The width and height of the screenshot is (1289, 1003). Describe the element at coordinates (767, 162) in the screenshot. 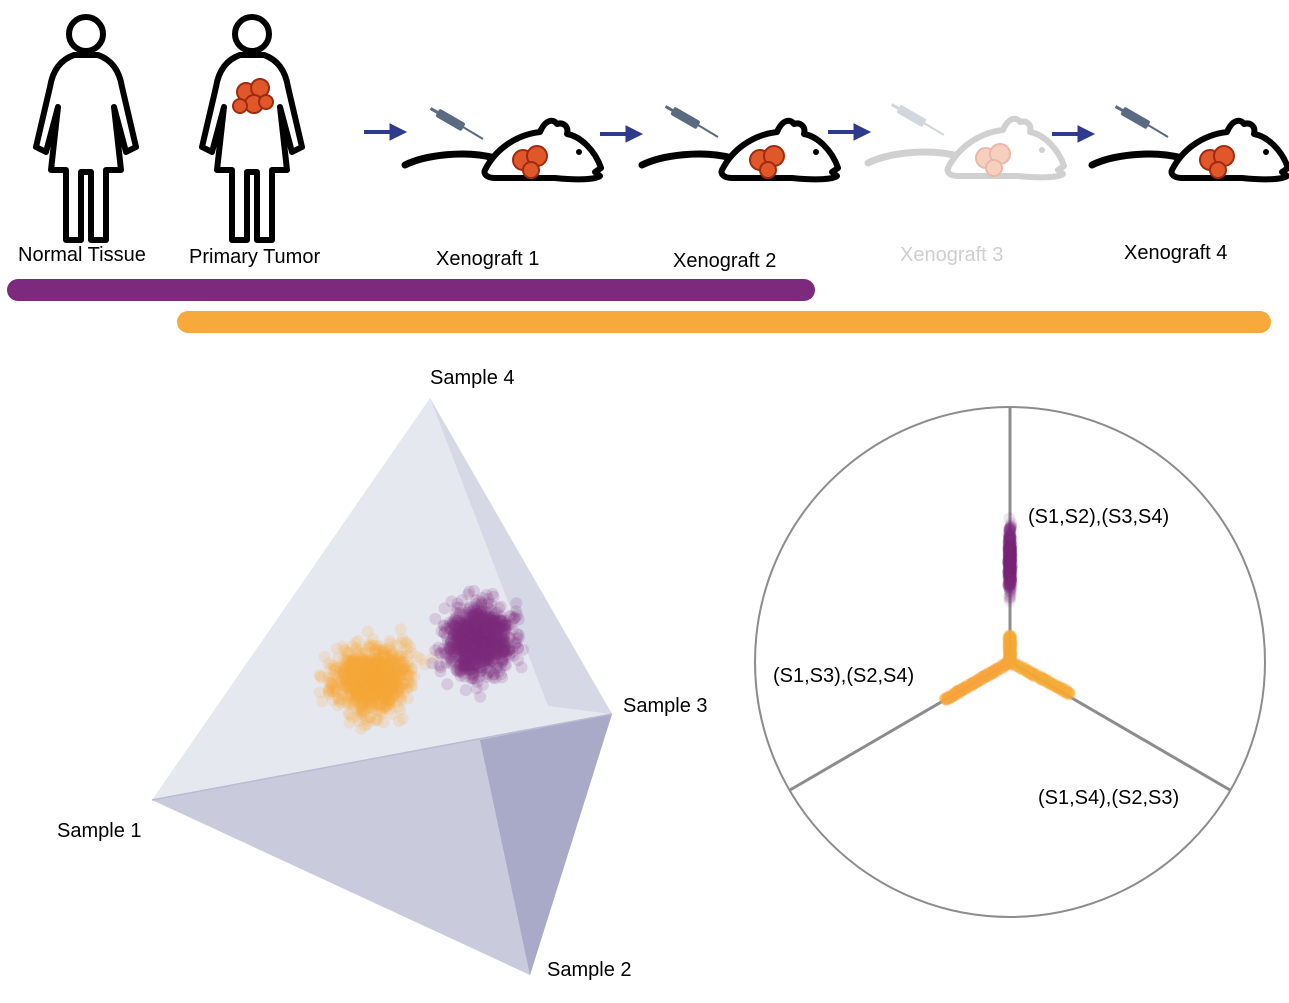

I see `tumor-icon` at that location.